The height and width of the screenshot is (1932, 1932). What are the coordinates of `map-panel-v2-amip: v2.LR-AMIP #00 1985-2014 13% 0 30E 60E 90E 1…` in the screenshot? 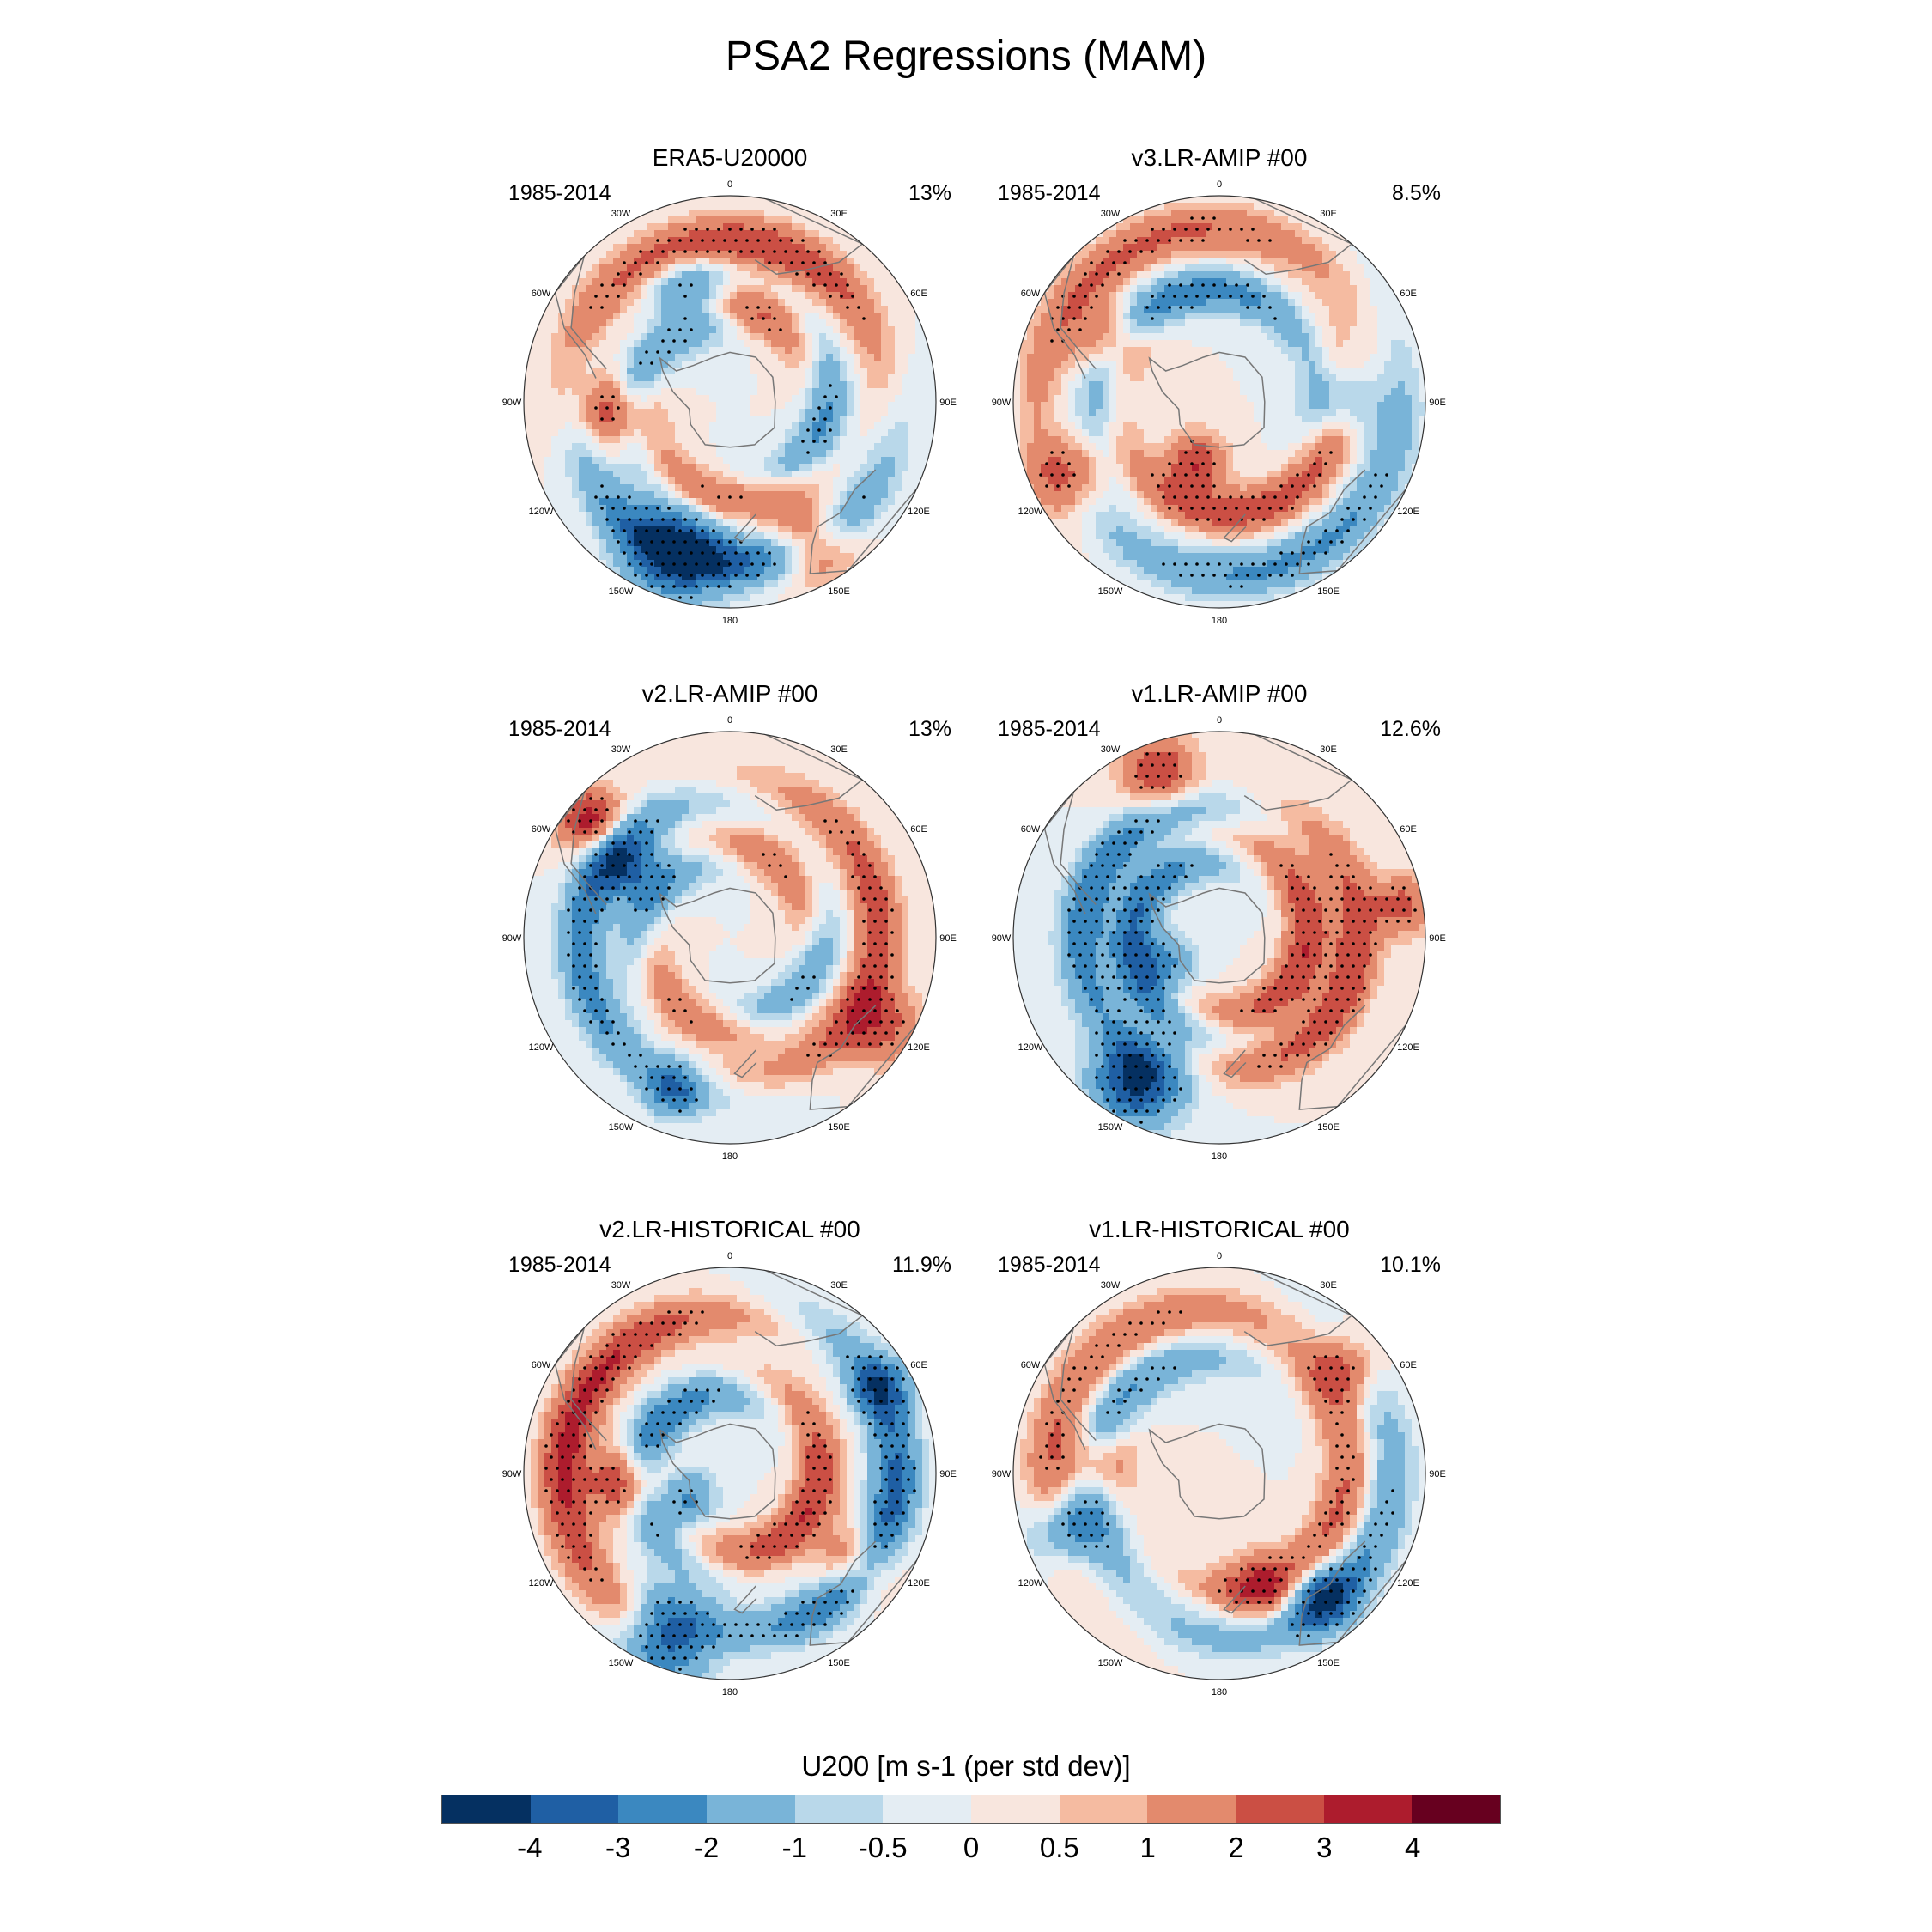 It's located at (729, 921).